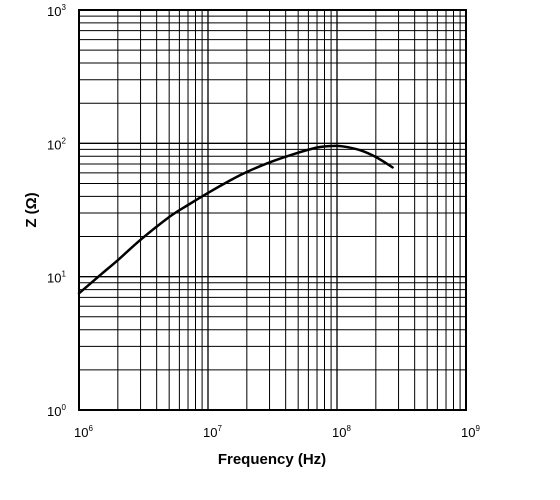 This screenshot has width=560, height=500. I want to click on svg-text: 10¹, so click(56, 278).